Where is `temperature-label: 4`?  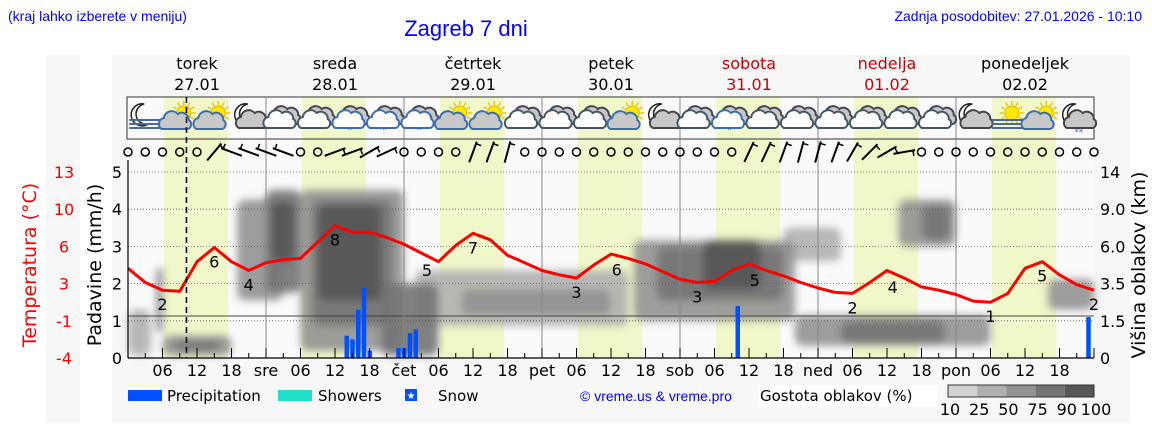 temperature-label: 4 is located at coordinates (249, 284).